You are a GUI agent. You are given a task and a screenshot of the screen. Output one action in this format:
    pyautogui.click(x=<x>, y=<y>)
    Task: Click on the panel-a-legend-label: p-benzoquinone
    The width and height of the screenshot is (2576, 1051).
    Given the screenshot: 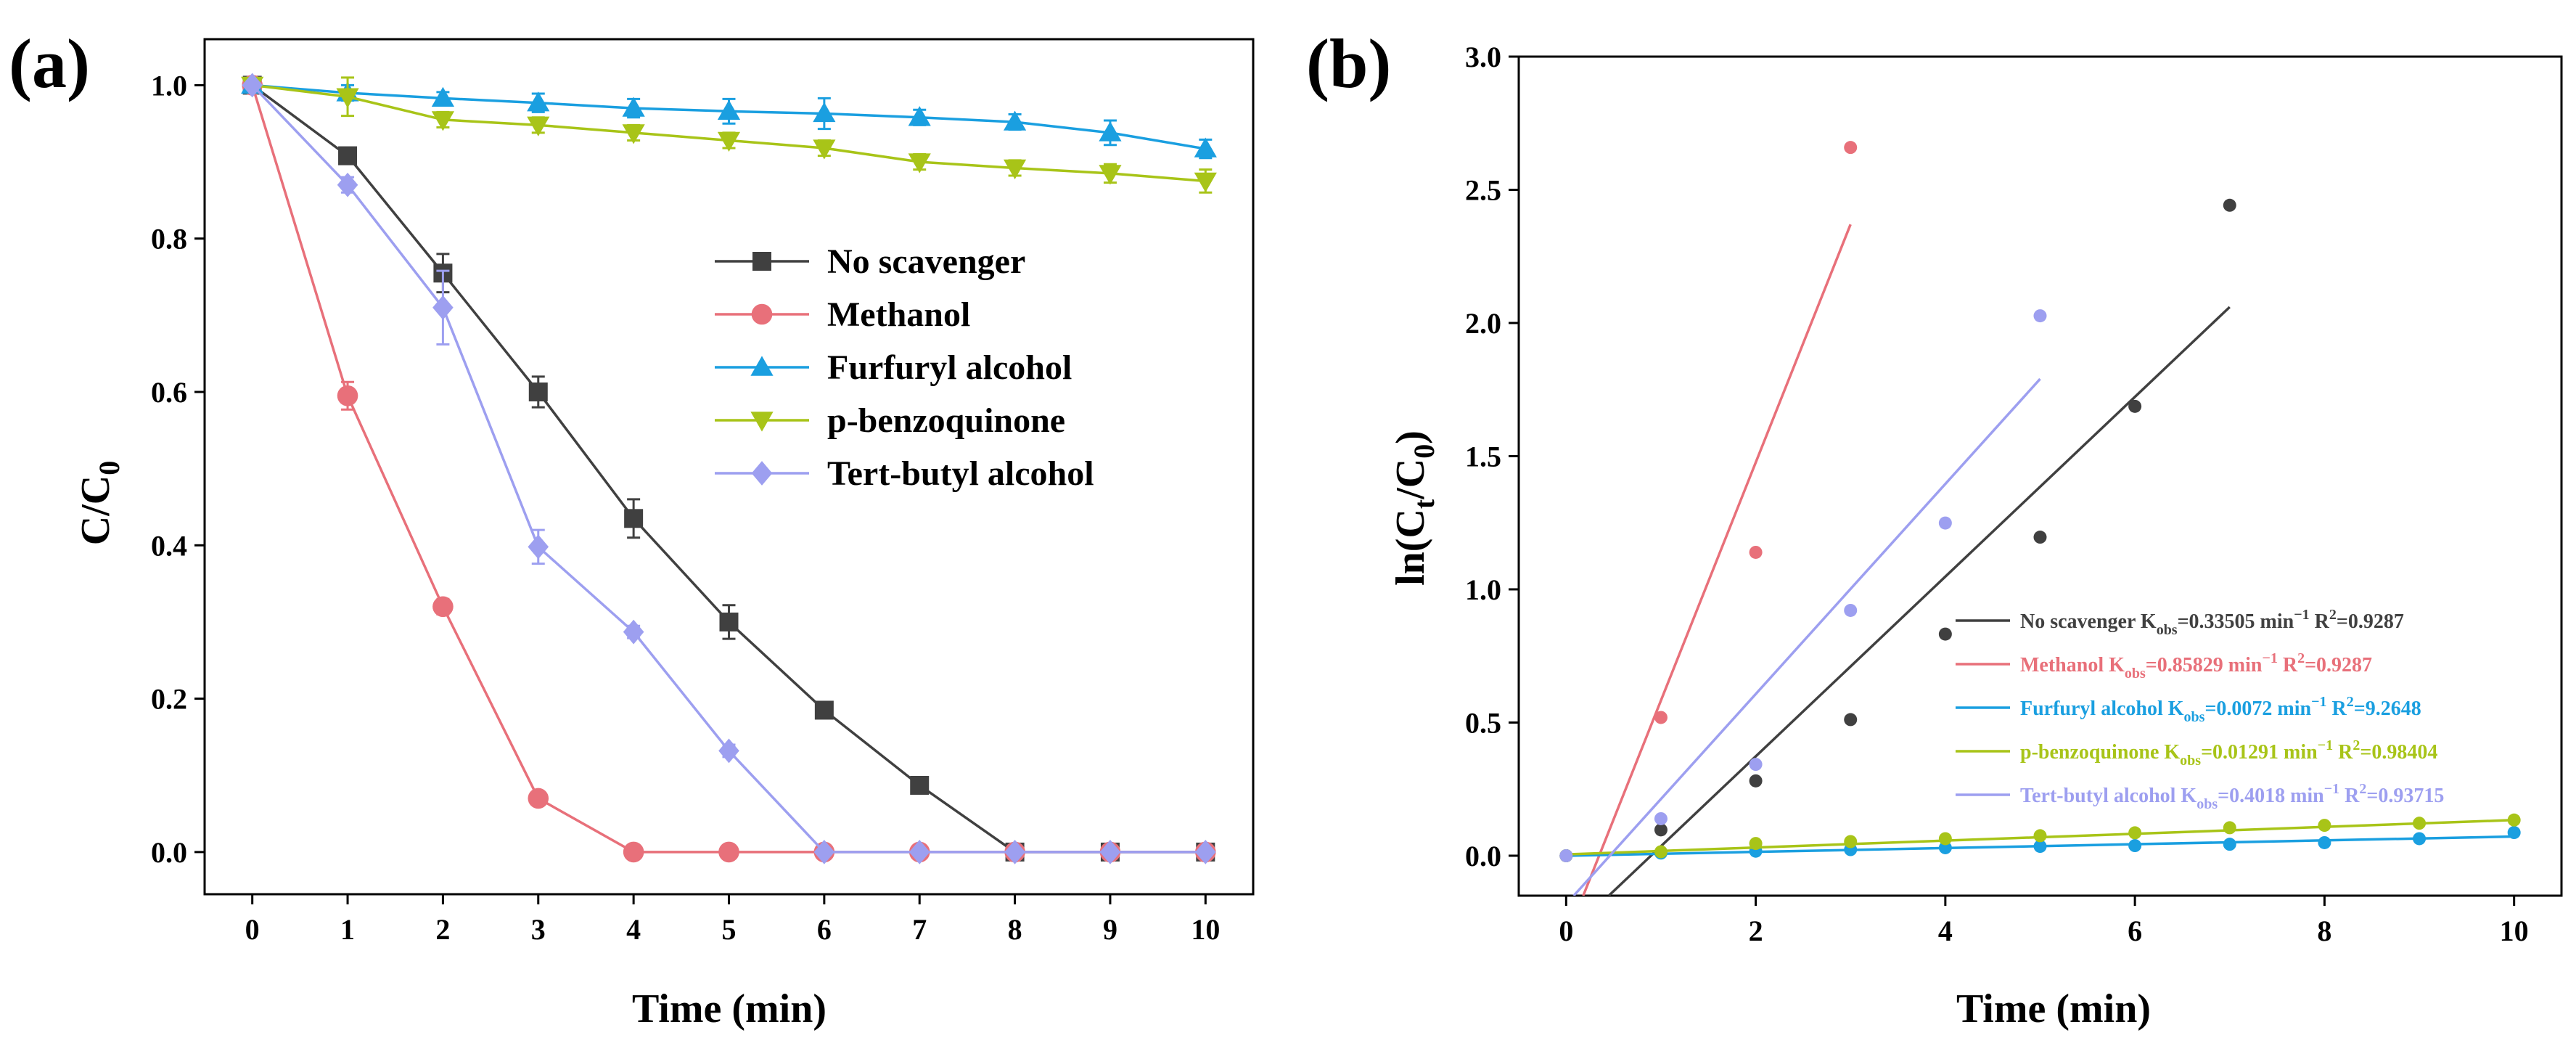 What is the action you would take?
    pyautogui.click(x=946, y=420)
    